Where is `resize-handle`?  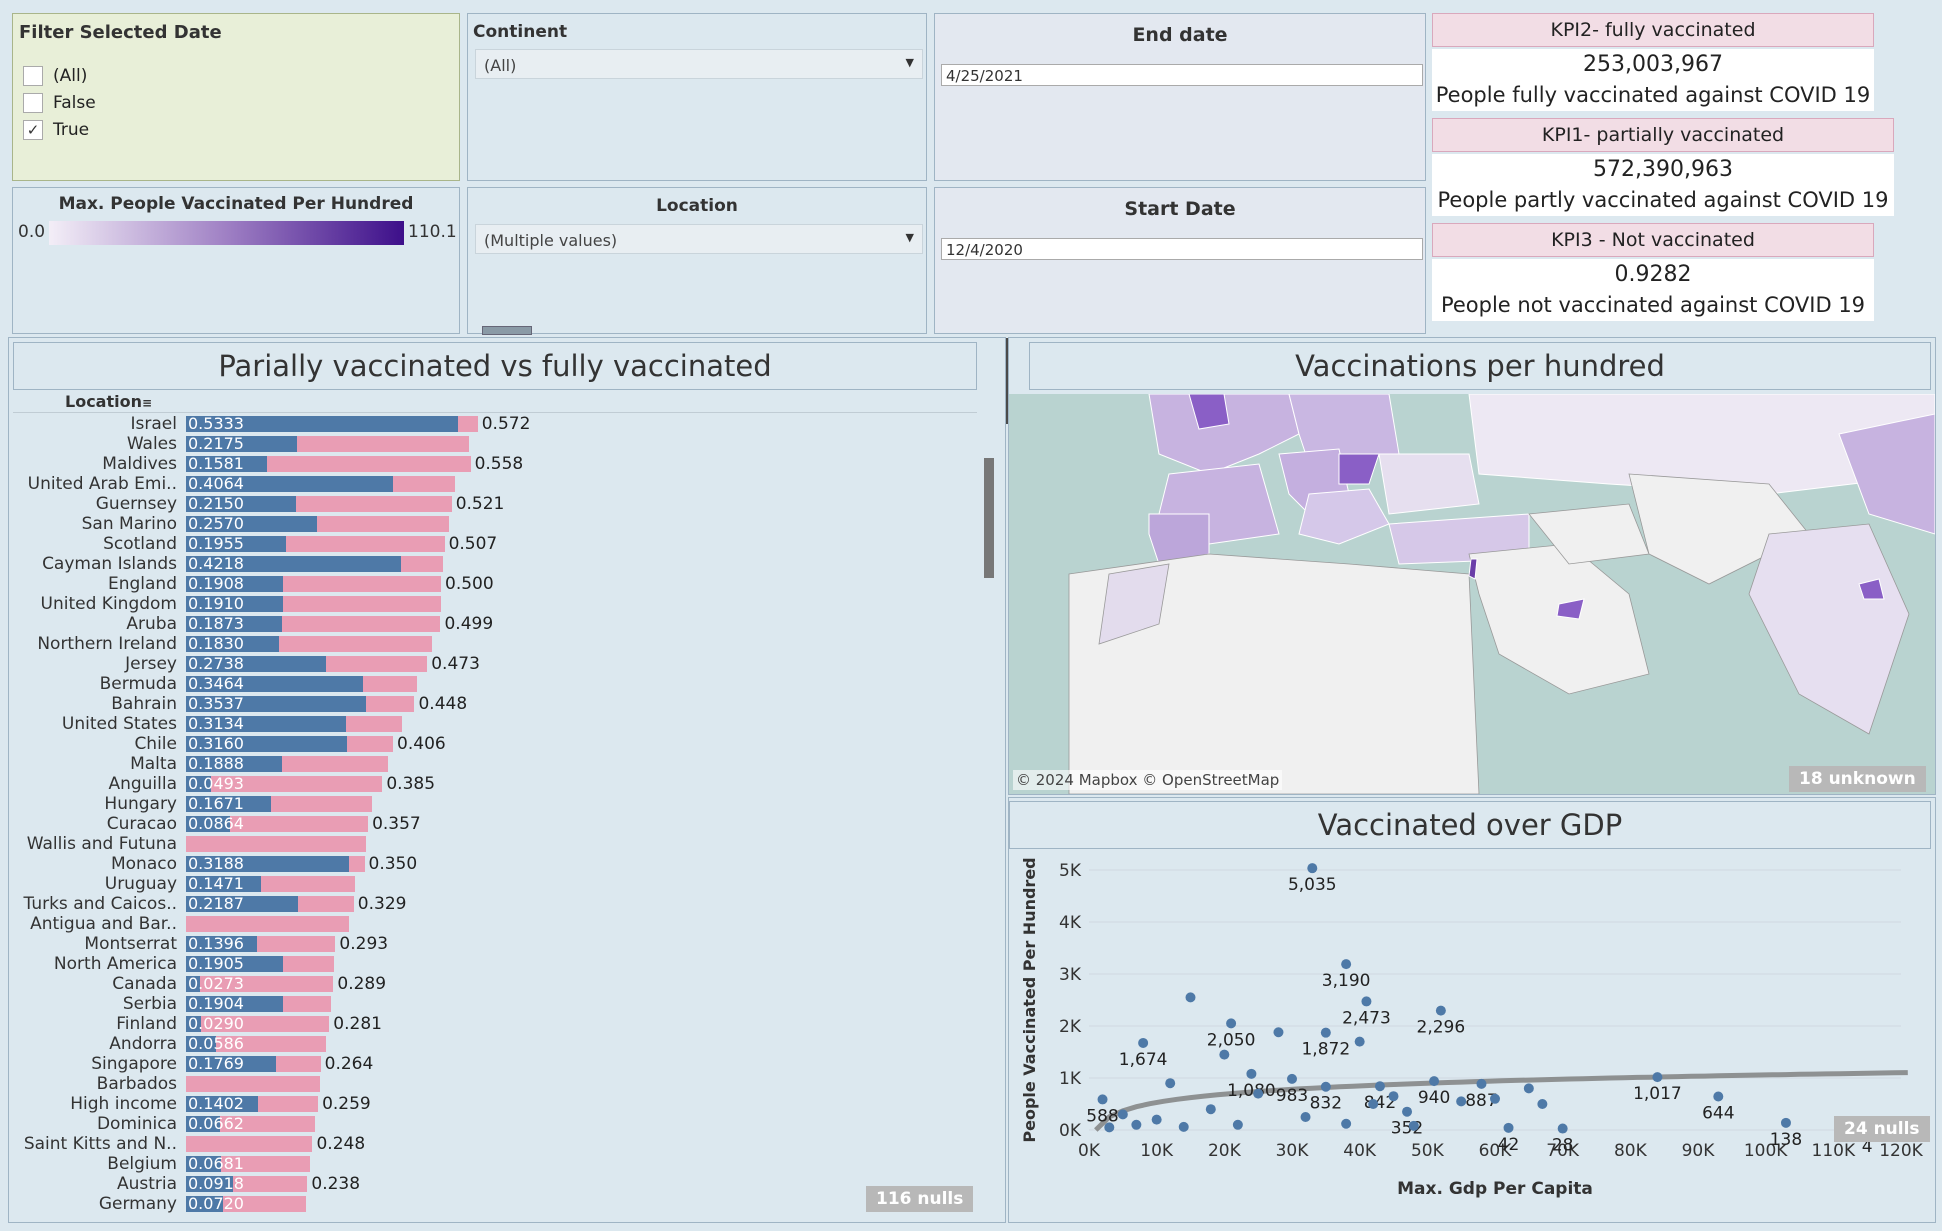
resize-handle is located at coordinates (507, 330).